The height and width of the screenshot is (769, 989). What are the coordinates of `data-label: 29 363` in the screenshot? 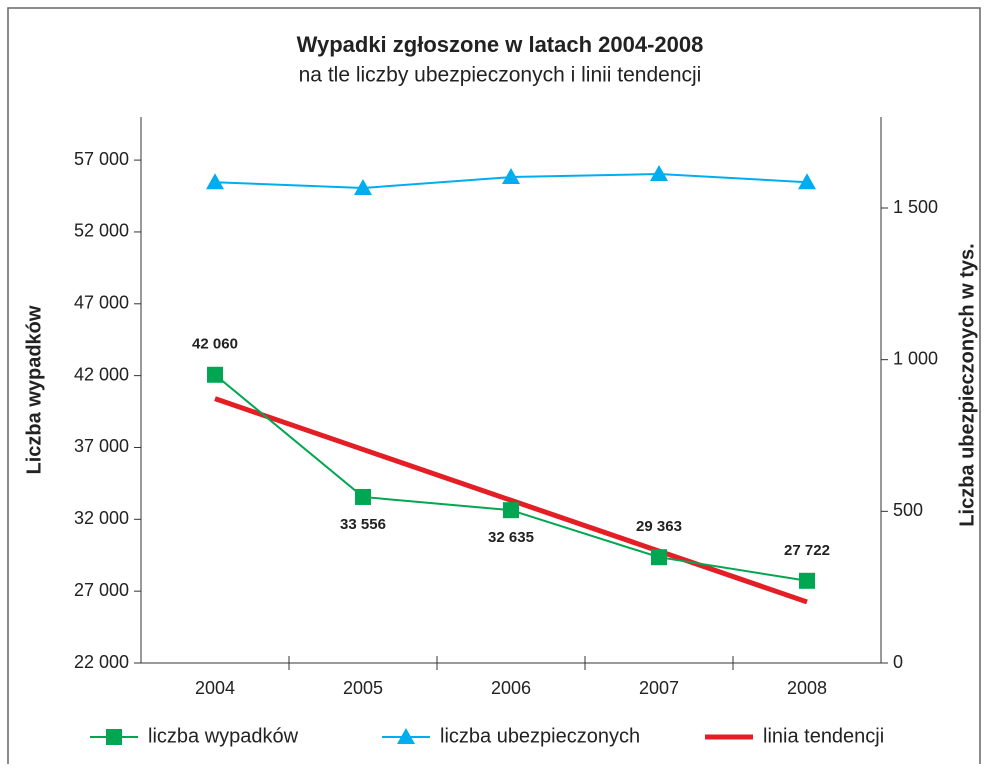 It's located at (659, 526).